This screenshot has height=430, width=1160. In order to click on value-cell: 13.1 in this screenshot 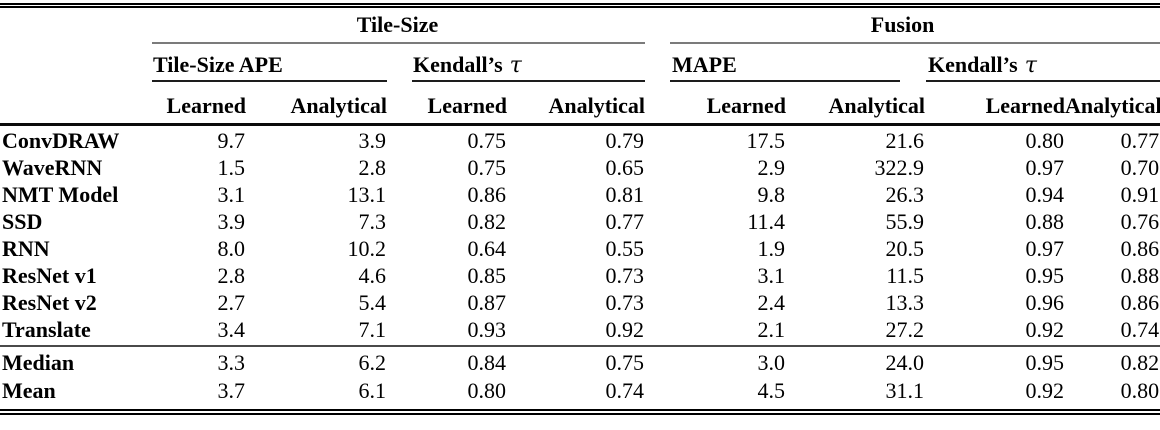, I will do `click(367, 194)`.